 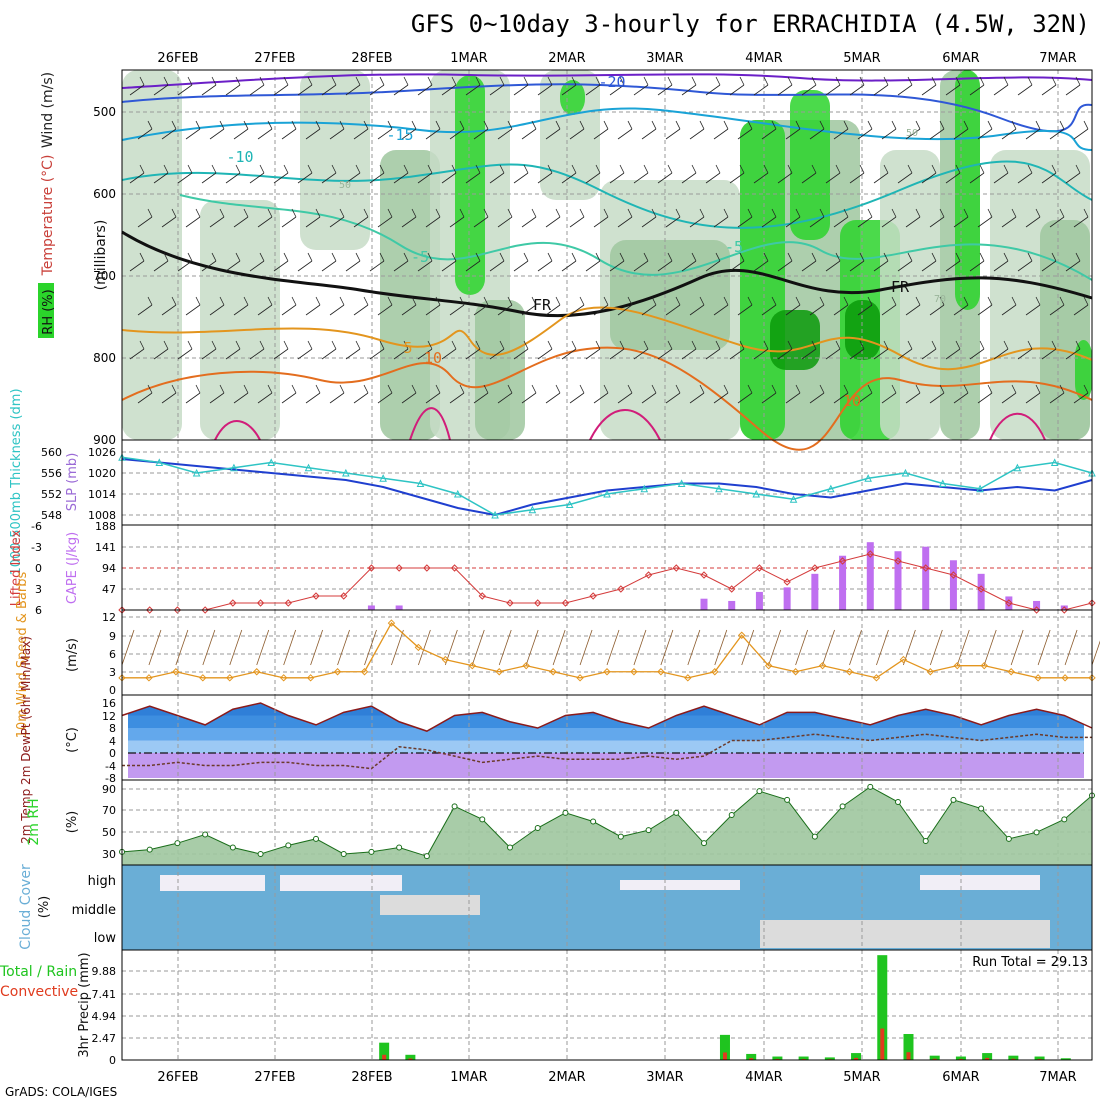 What do you see at coordinates (606, 734) in the screenshot?
I see `temp-band` at bounding box center [606, 734].